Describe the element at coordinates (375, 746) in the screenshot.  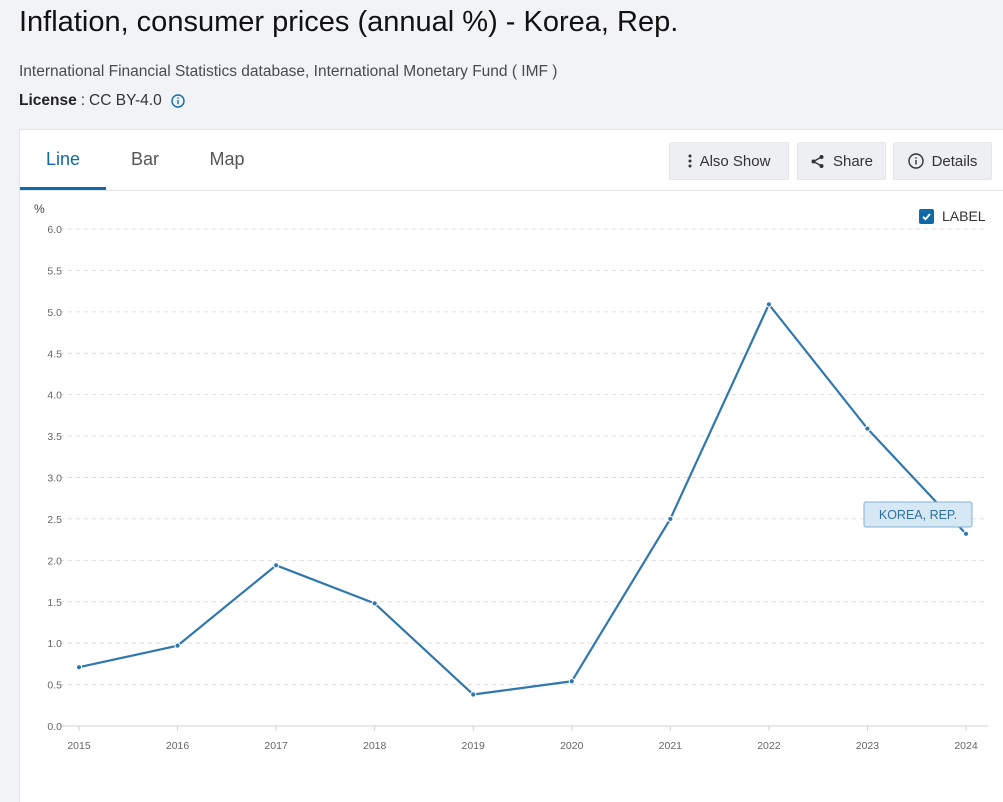
I see `x-tick-label: 2018` at that location.